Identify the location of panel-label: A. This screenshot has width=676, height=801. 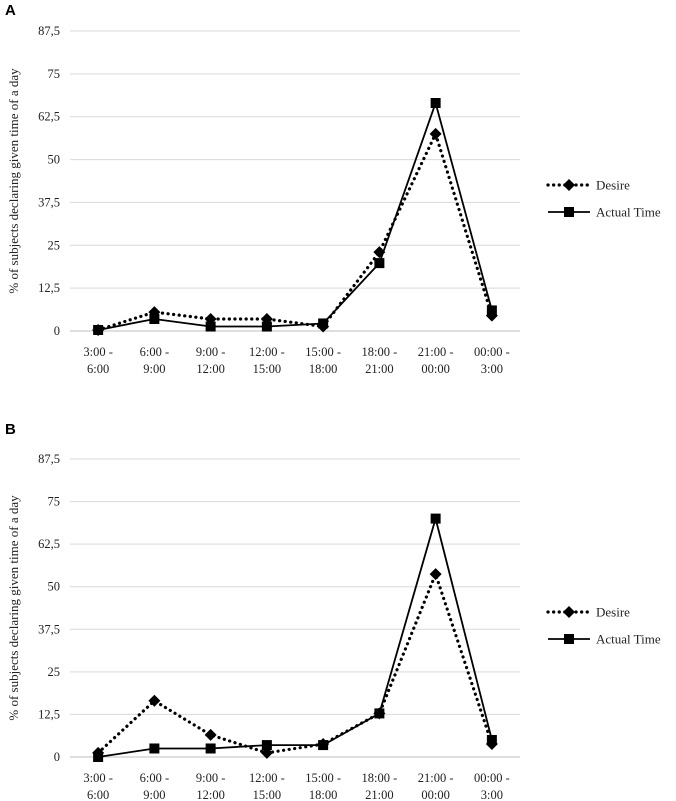
(10, 10).